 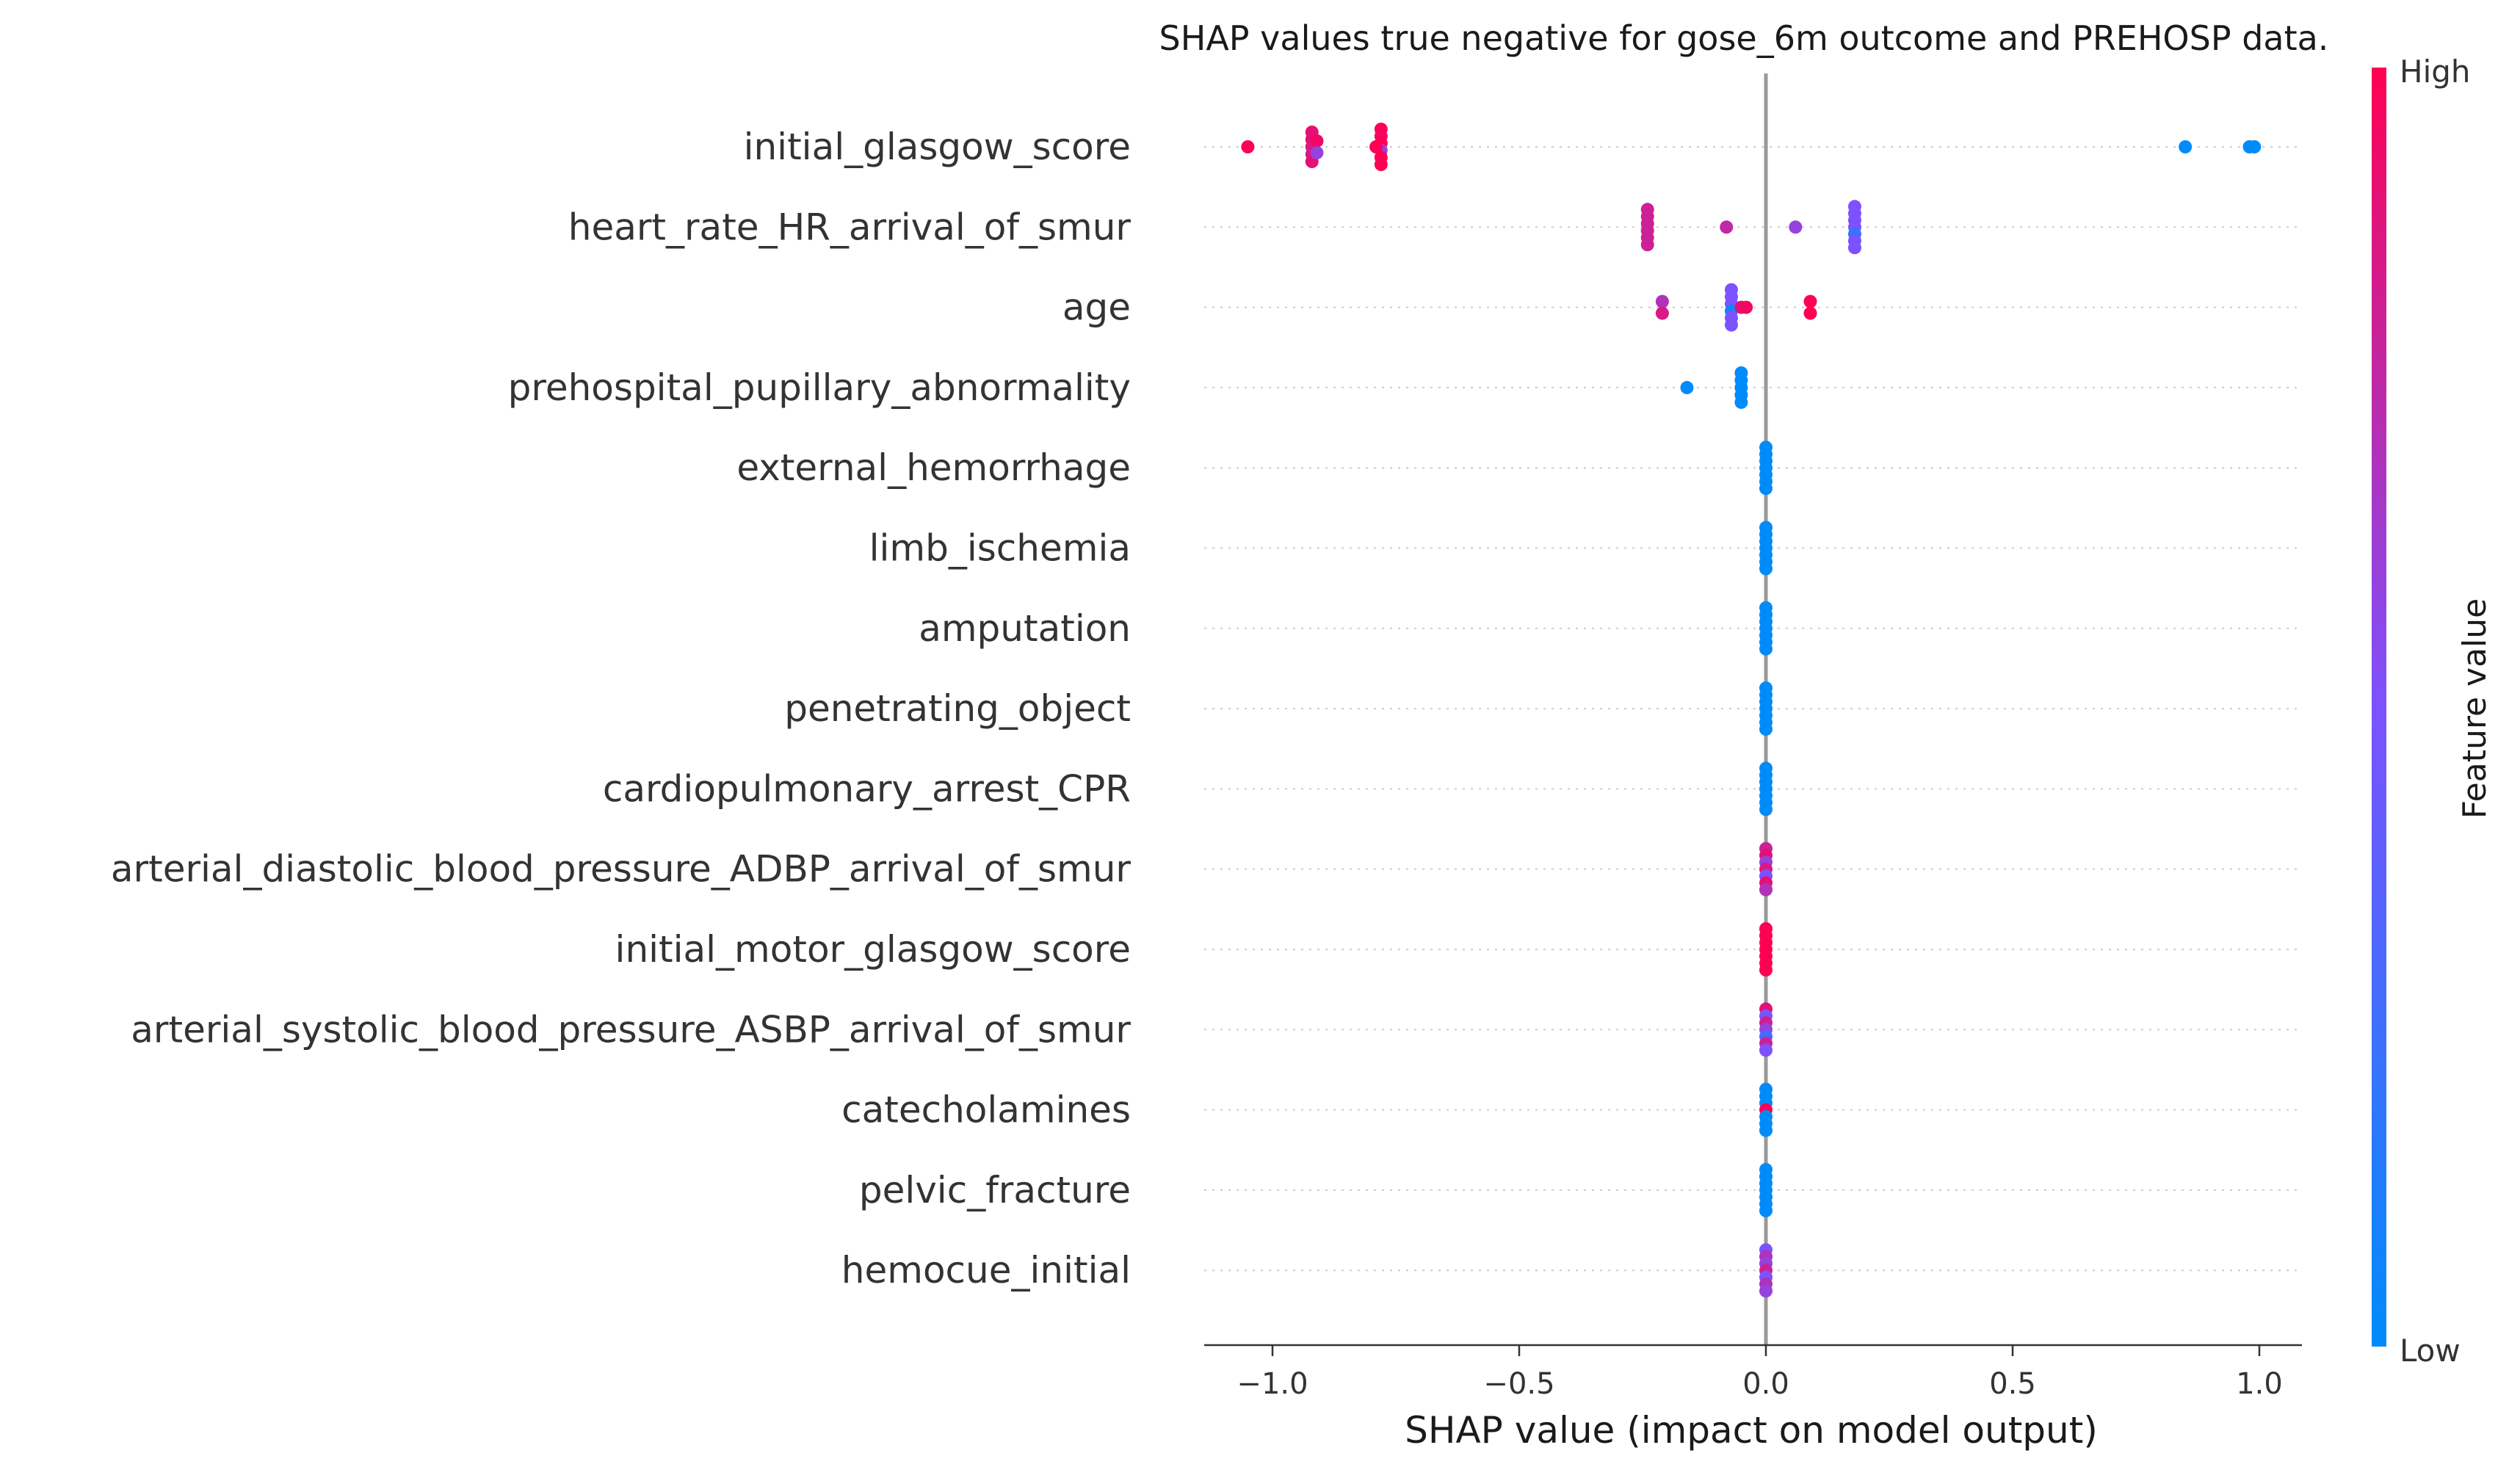 What do you see at coordinates (937, 147) in the screenshot?
I see `feature-label: initial_glasgow_score` at bounding box center [937, 147].